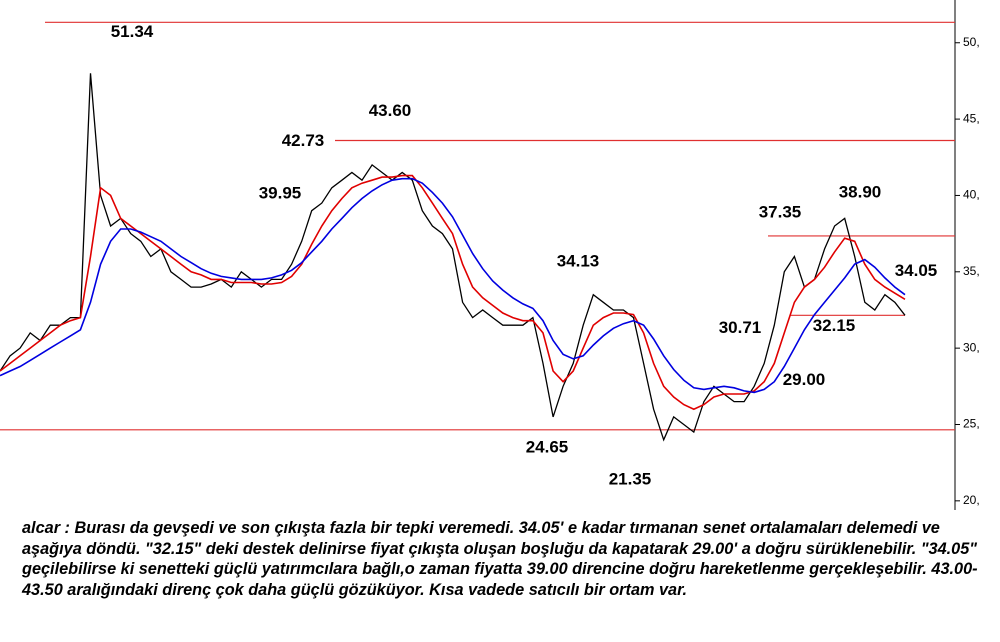 This screenshot has width=1000, height=642. I want to click on y-tick-label: 30,, so click(971, 347).